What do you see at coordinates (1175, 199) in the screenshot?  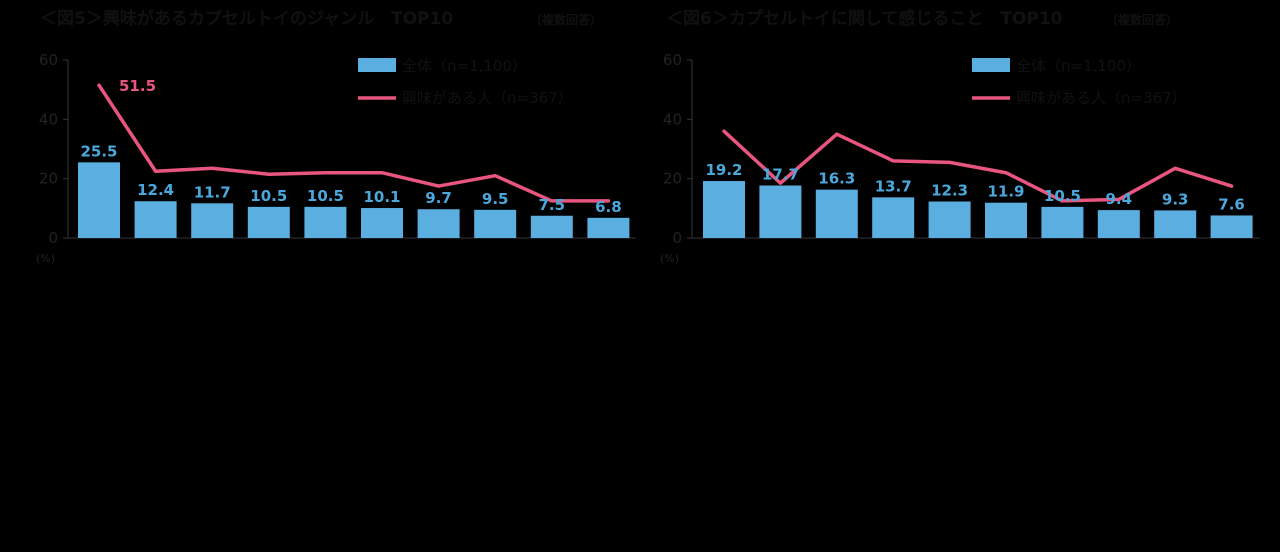 I see `bar-data-label: 9.3` at bounding box center [1175, 199].